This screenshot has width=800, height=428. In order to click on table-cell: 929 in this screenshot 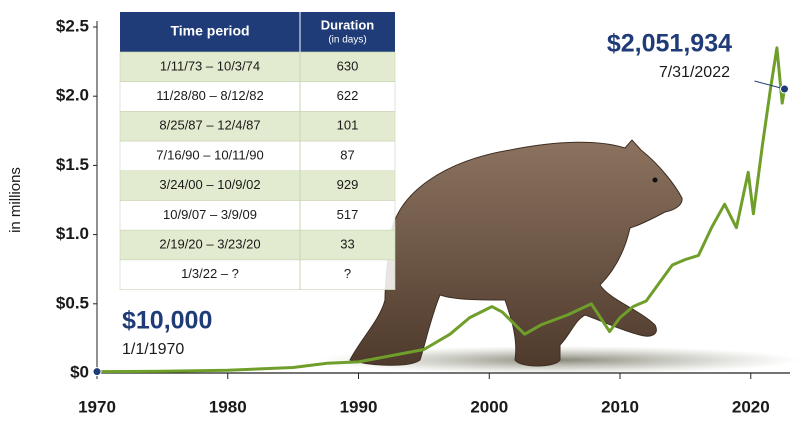, I will do `click(348, 184)`.